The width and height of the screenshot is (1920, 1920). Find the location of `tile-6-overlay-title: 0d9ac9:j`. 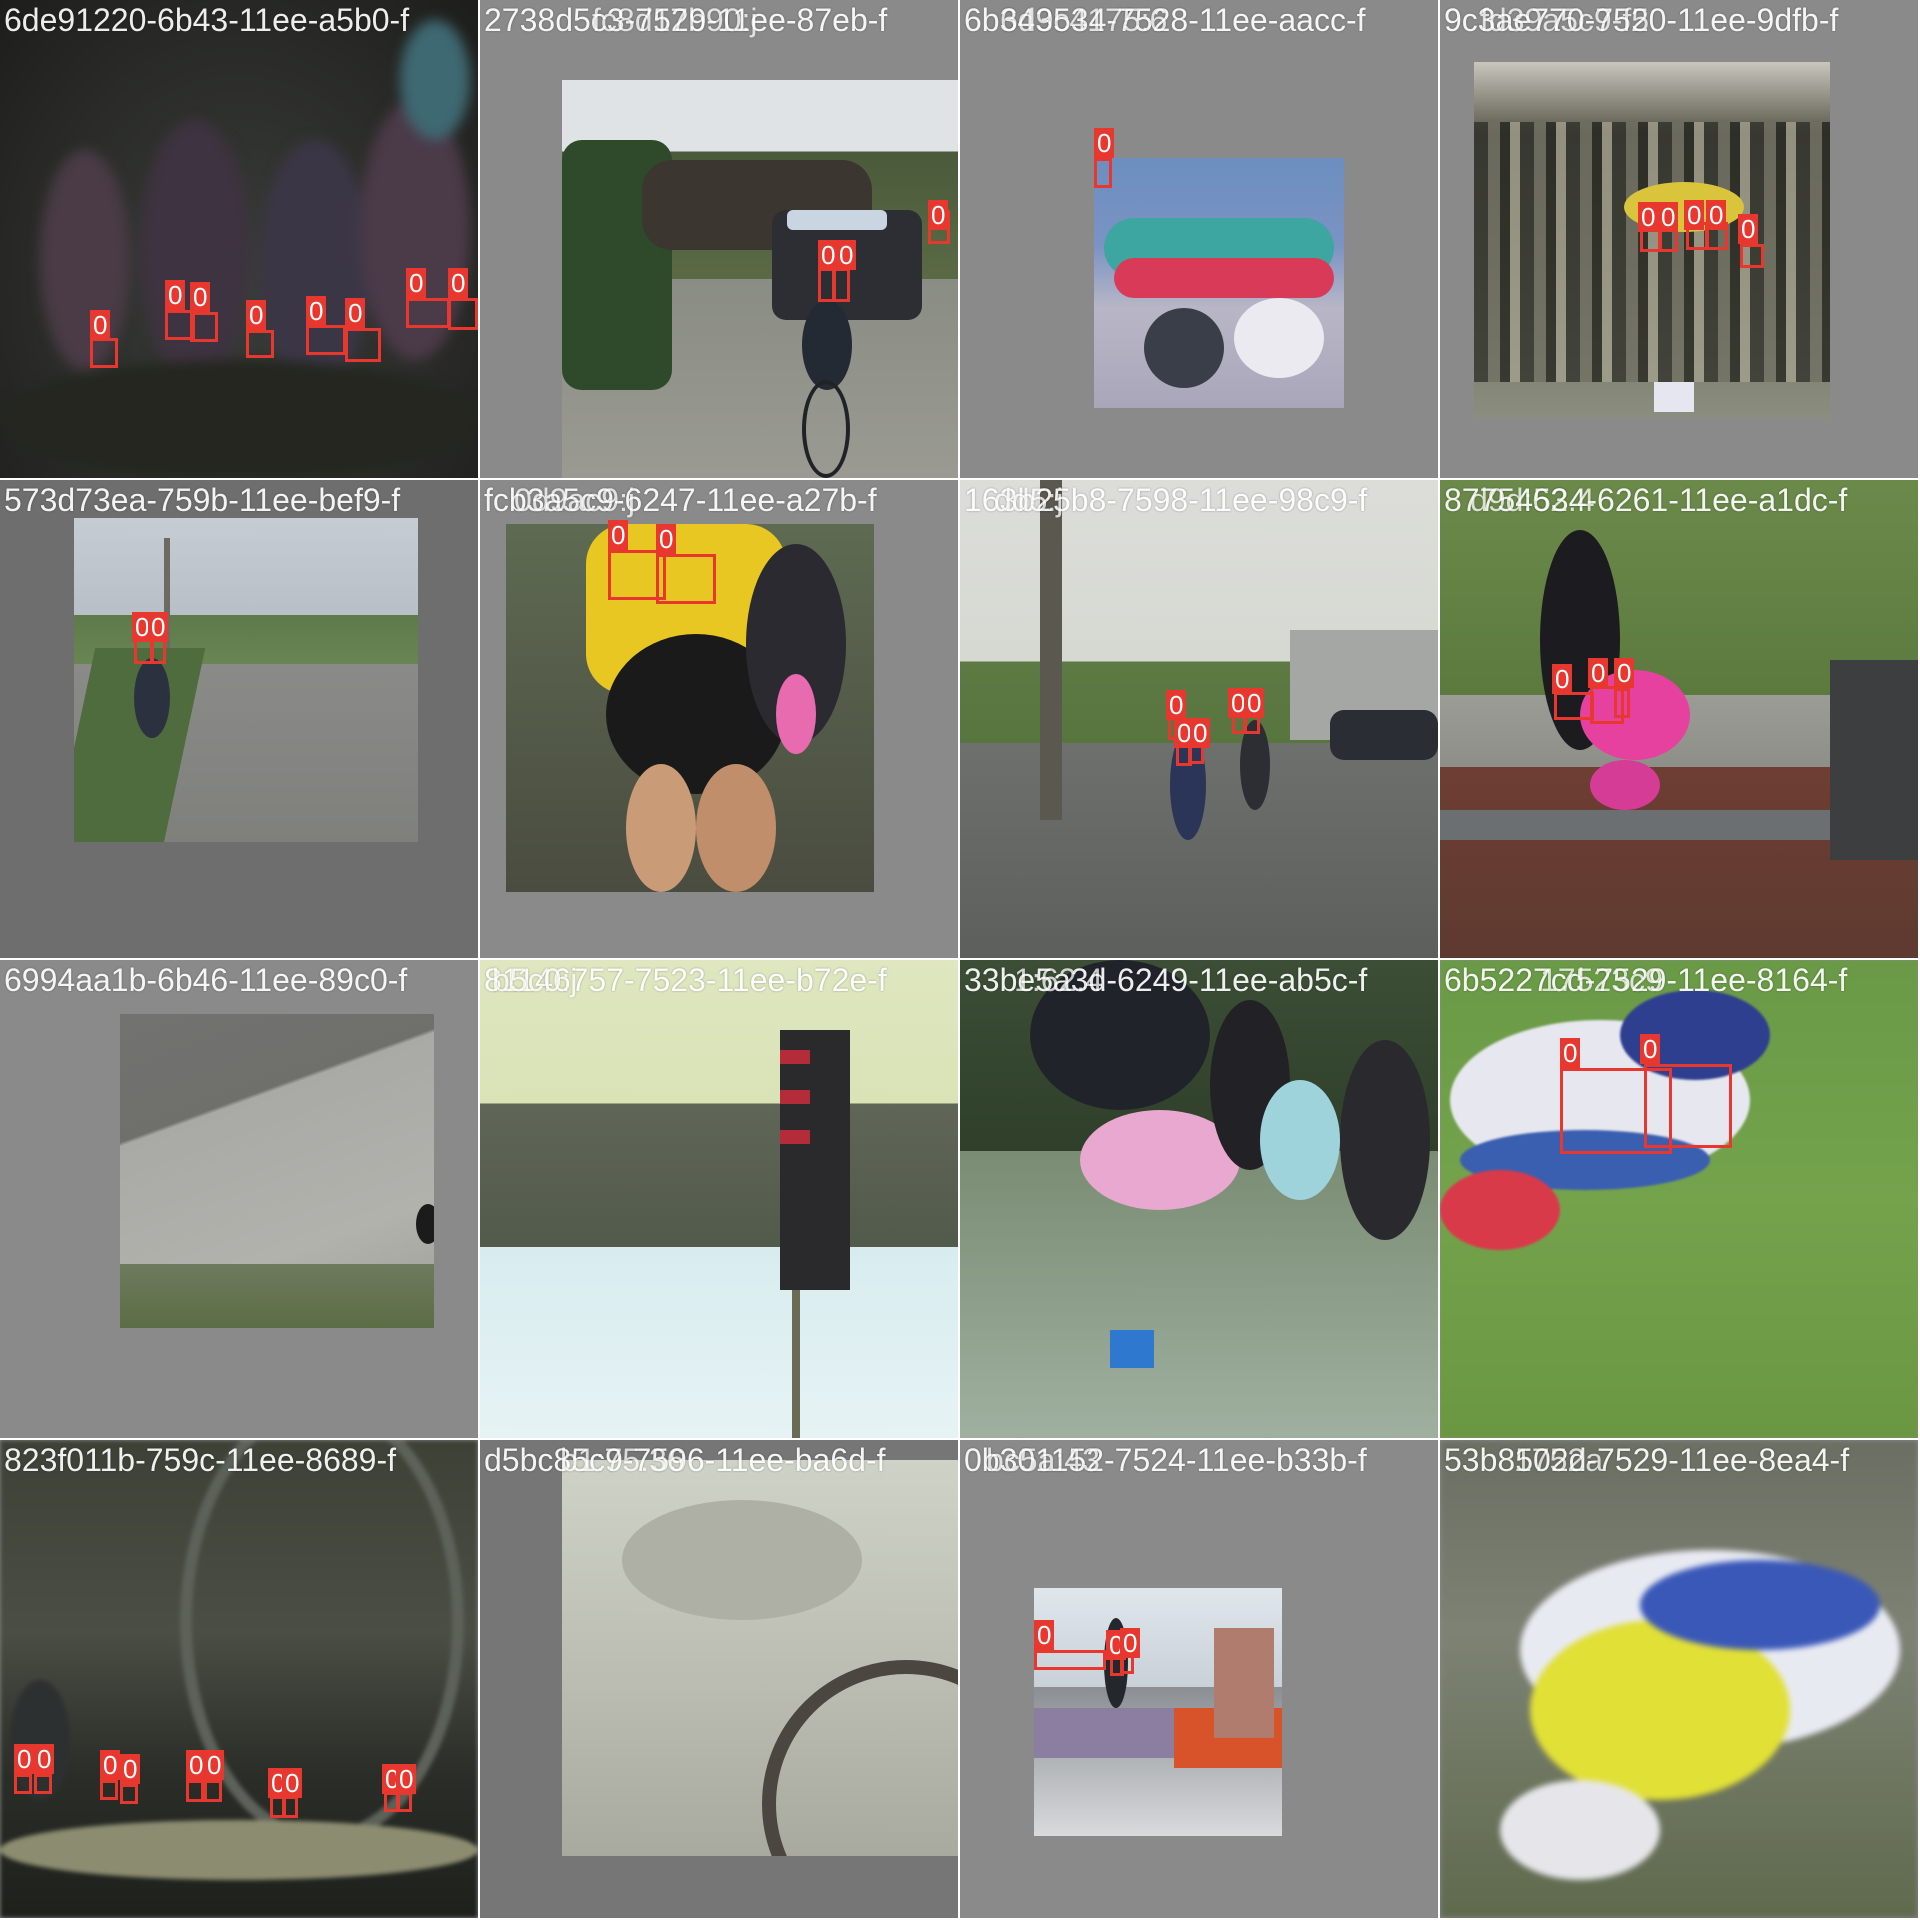

tile-6-overlay-title: 0d9ac9:j is located at coordinates (574, 500).